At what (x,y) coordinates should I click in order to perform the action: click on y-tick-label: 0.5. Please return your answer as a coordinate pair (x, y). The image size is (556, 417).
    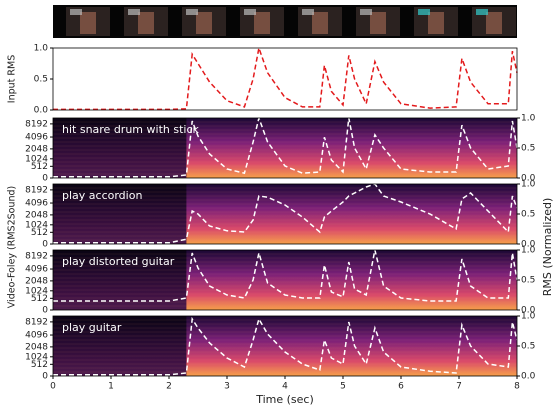
    Looking at the image, I should click on (41, 80).